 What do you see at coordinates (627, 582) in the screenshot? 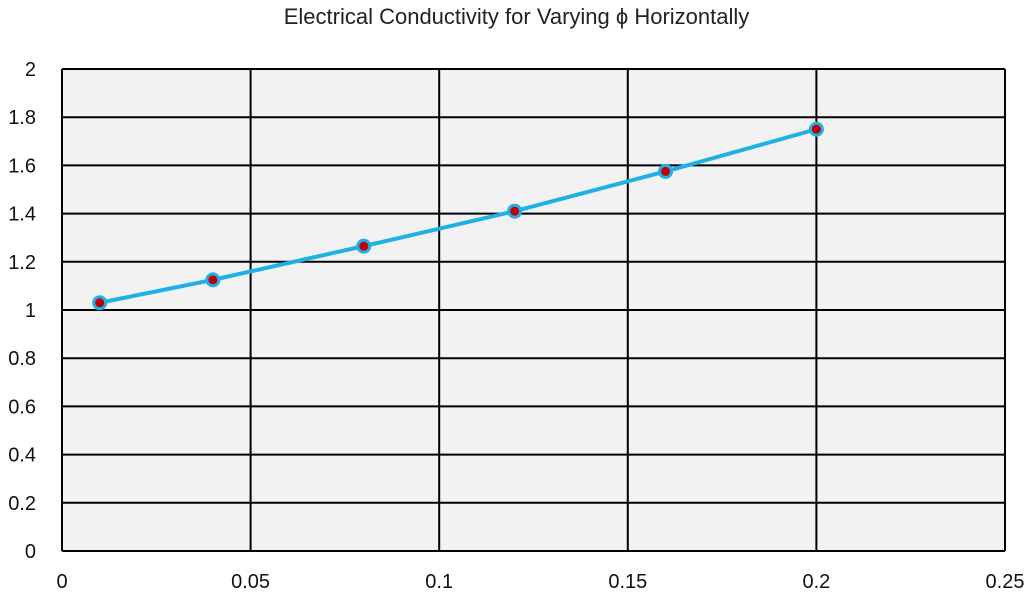
I see `x-tick-label-3: 0.15` at bounding box center [627, 582].